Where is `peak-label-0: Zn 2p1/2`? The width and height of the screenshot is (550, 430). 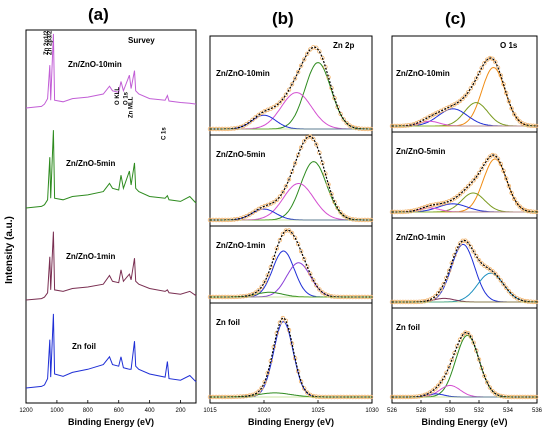 peak-label-0: Zn 2p1/2 is located at coordinates (47, 42).